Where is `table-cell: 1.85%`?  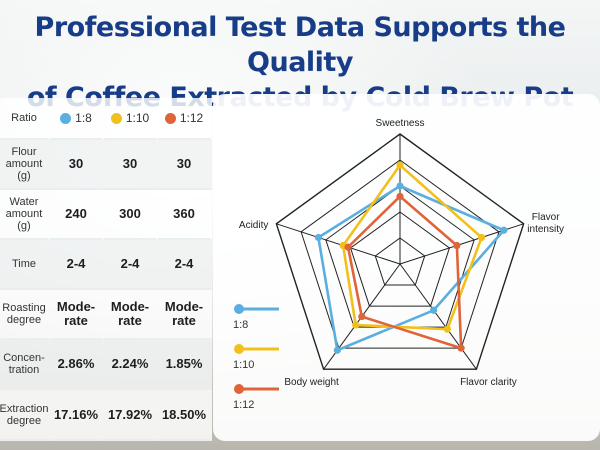 table-cell: 1.85% is located at coordinates (185, 365).